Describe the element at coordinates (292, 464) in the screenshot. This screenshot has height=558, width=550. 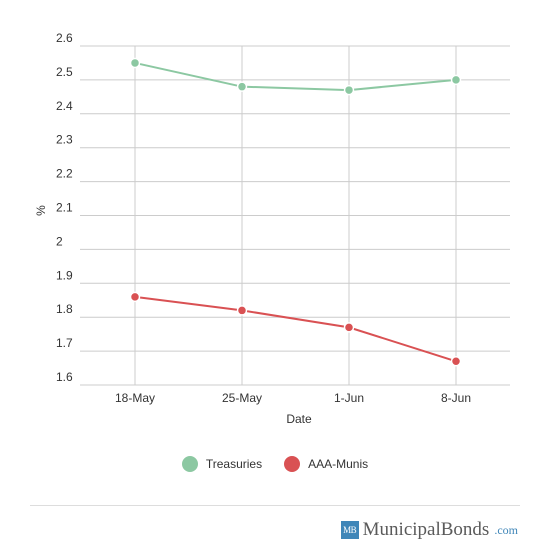
I see `legend-swatch-aaa-munis` at that location.